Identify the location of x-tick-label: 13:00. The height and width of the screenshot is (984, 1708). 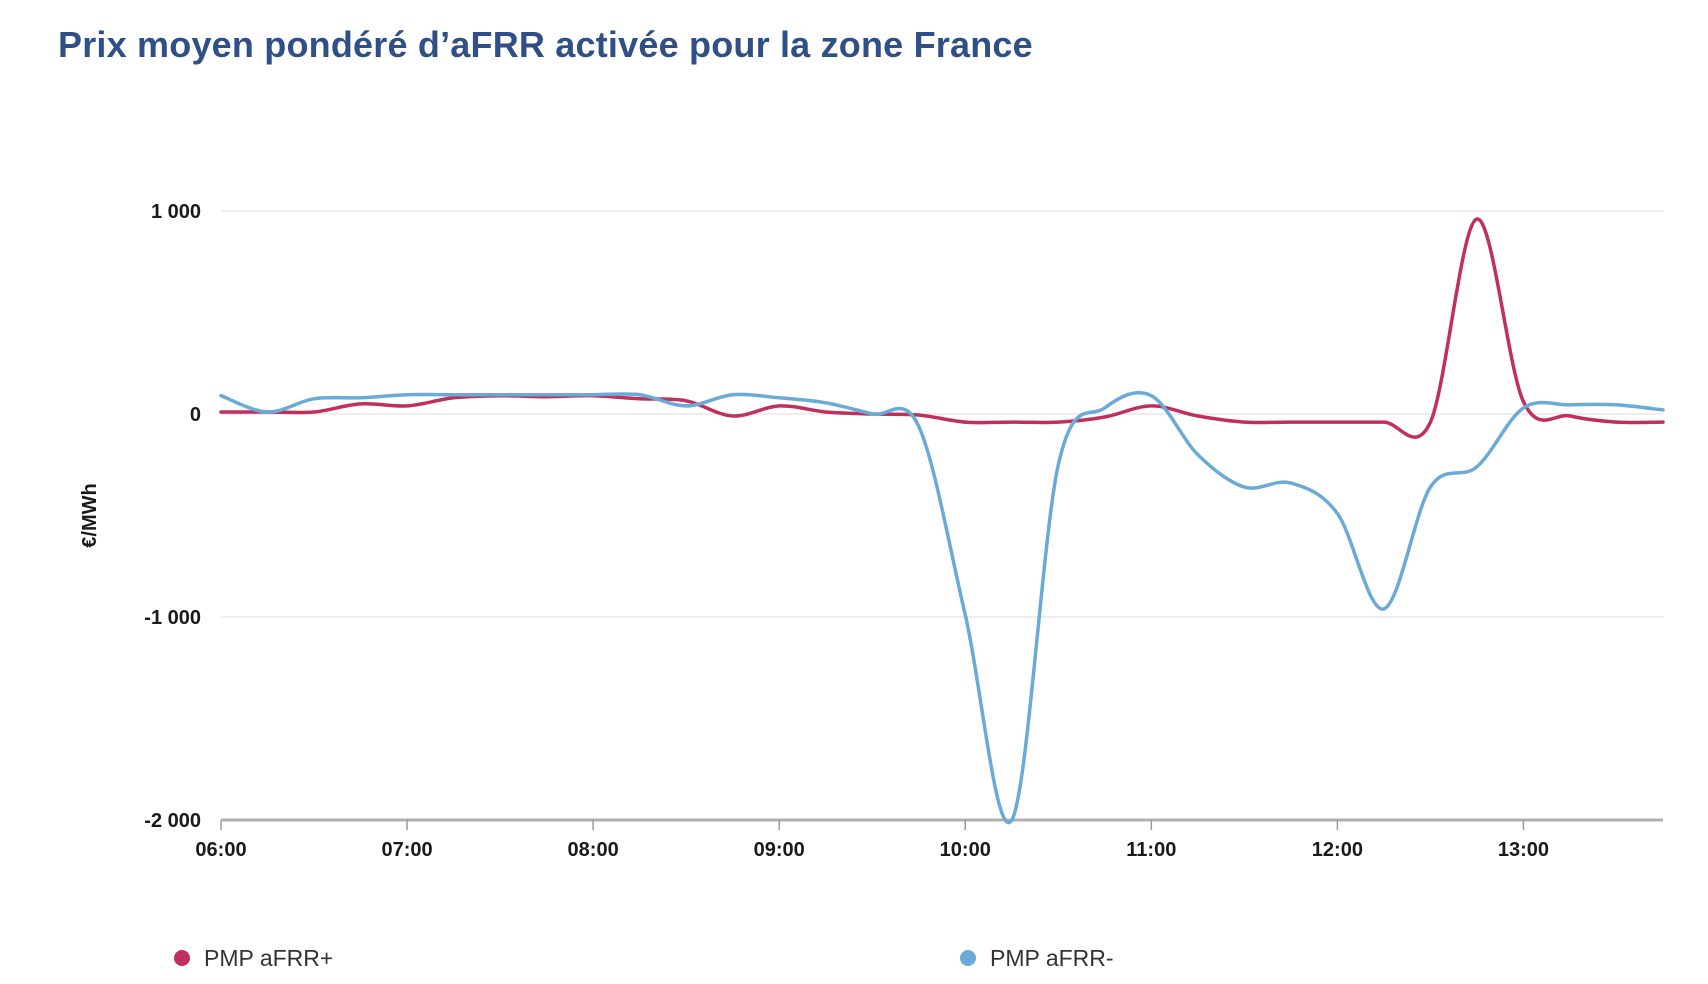
(1523, 850).